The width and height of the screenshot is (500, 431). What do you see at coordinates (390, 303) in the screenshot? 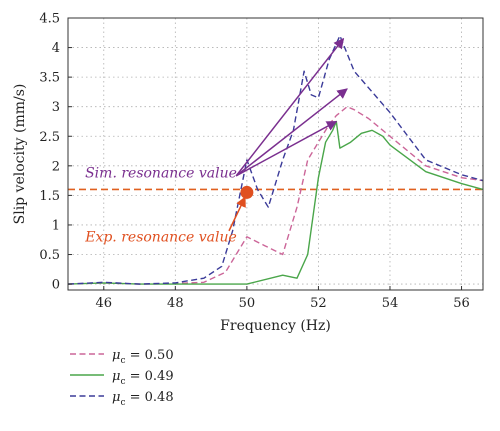
I see `x-tick-label: 54` at bounding box center [390, 303].